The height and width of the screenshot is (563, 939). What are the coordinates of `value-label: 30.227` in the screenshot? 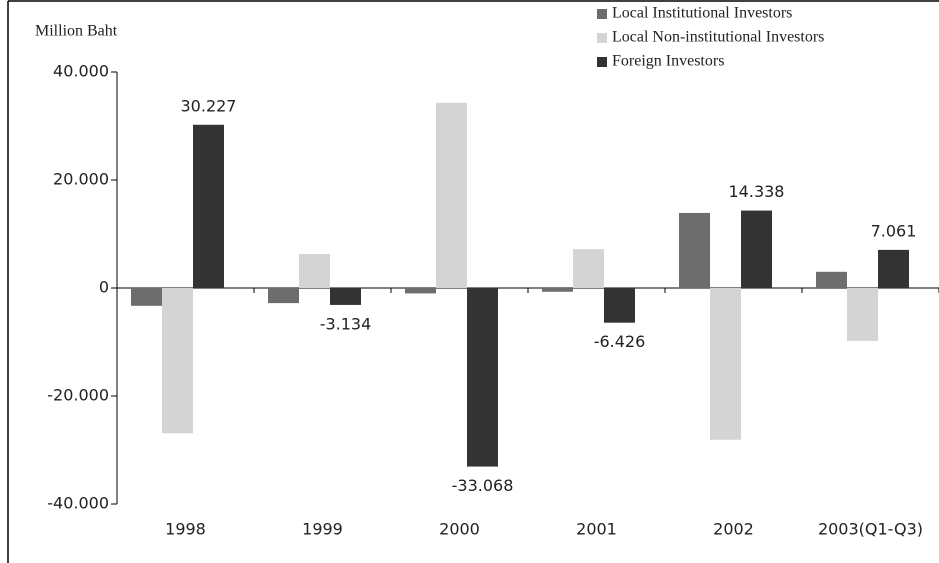 It's located at (209, 105).